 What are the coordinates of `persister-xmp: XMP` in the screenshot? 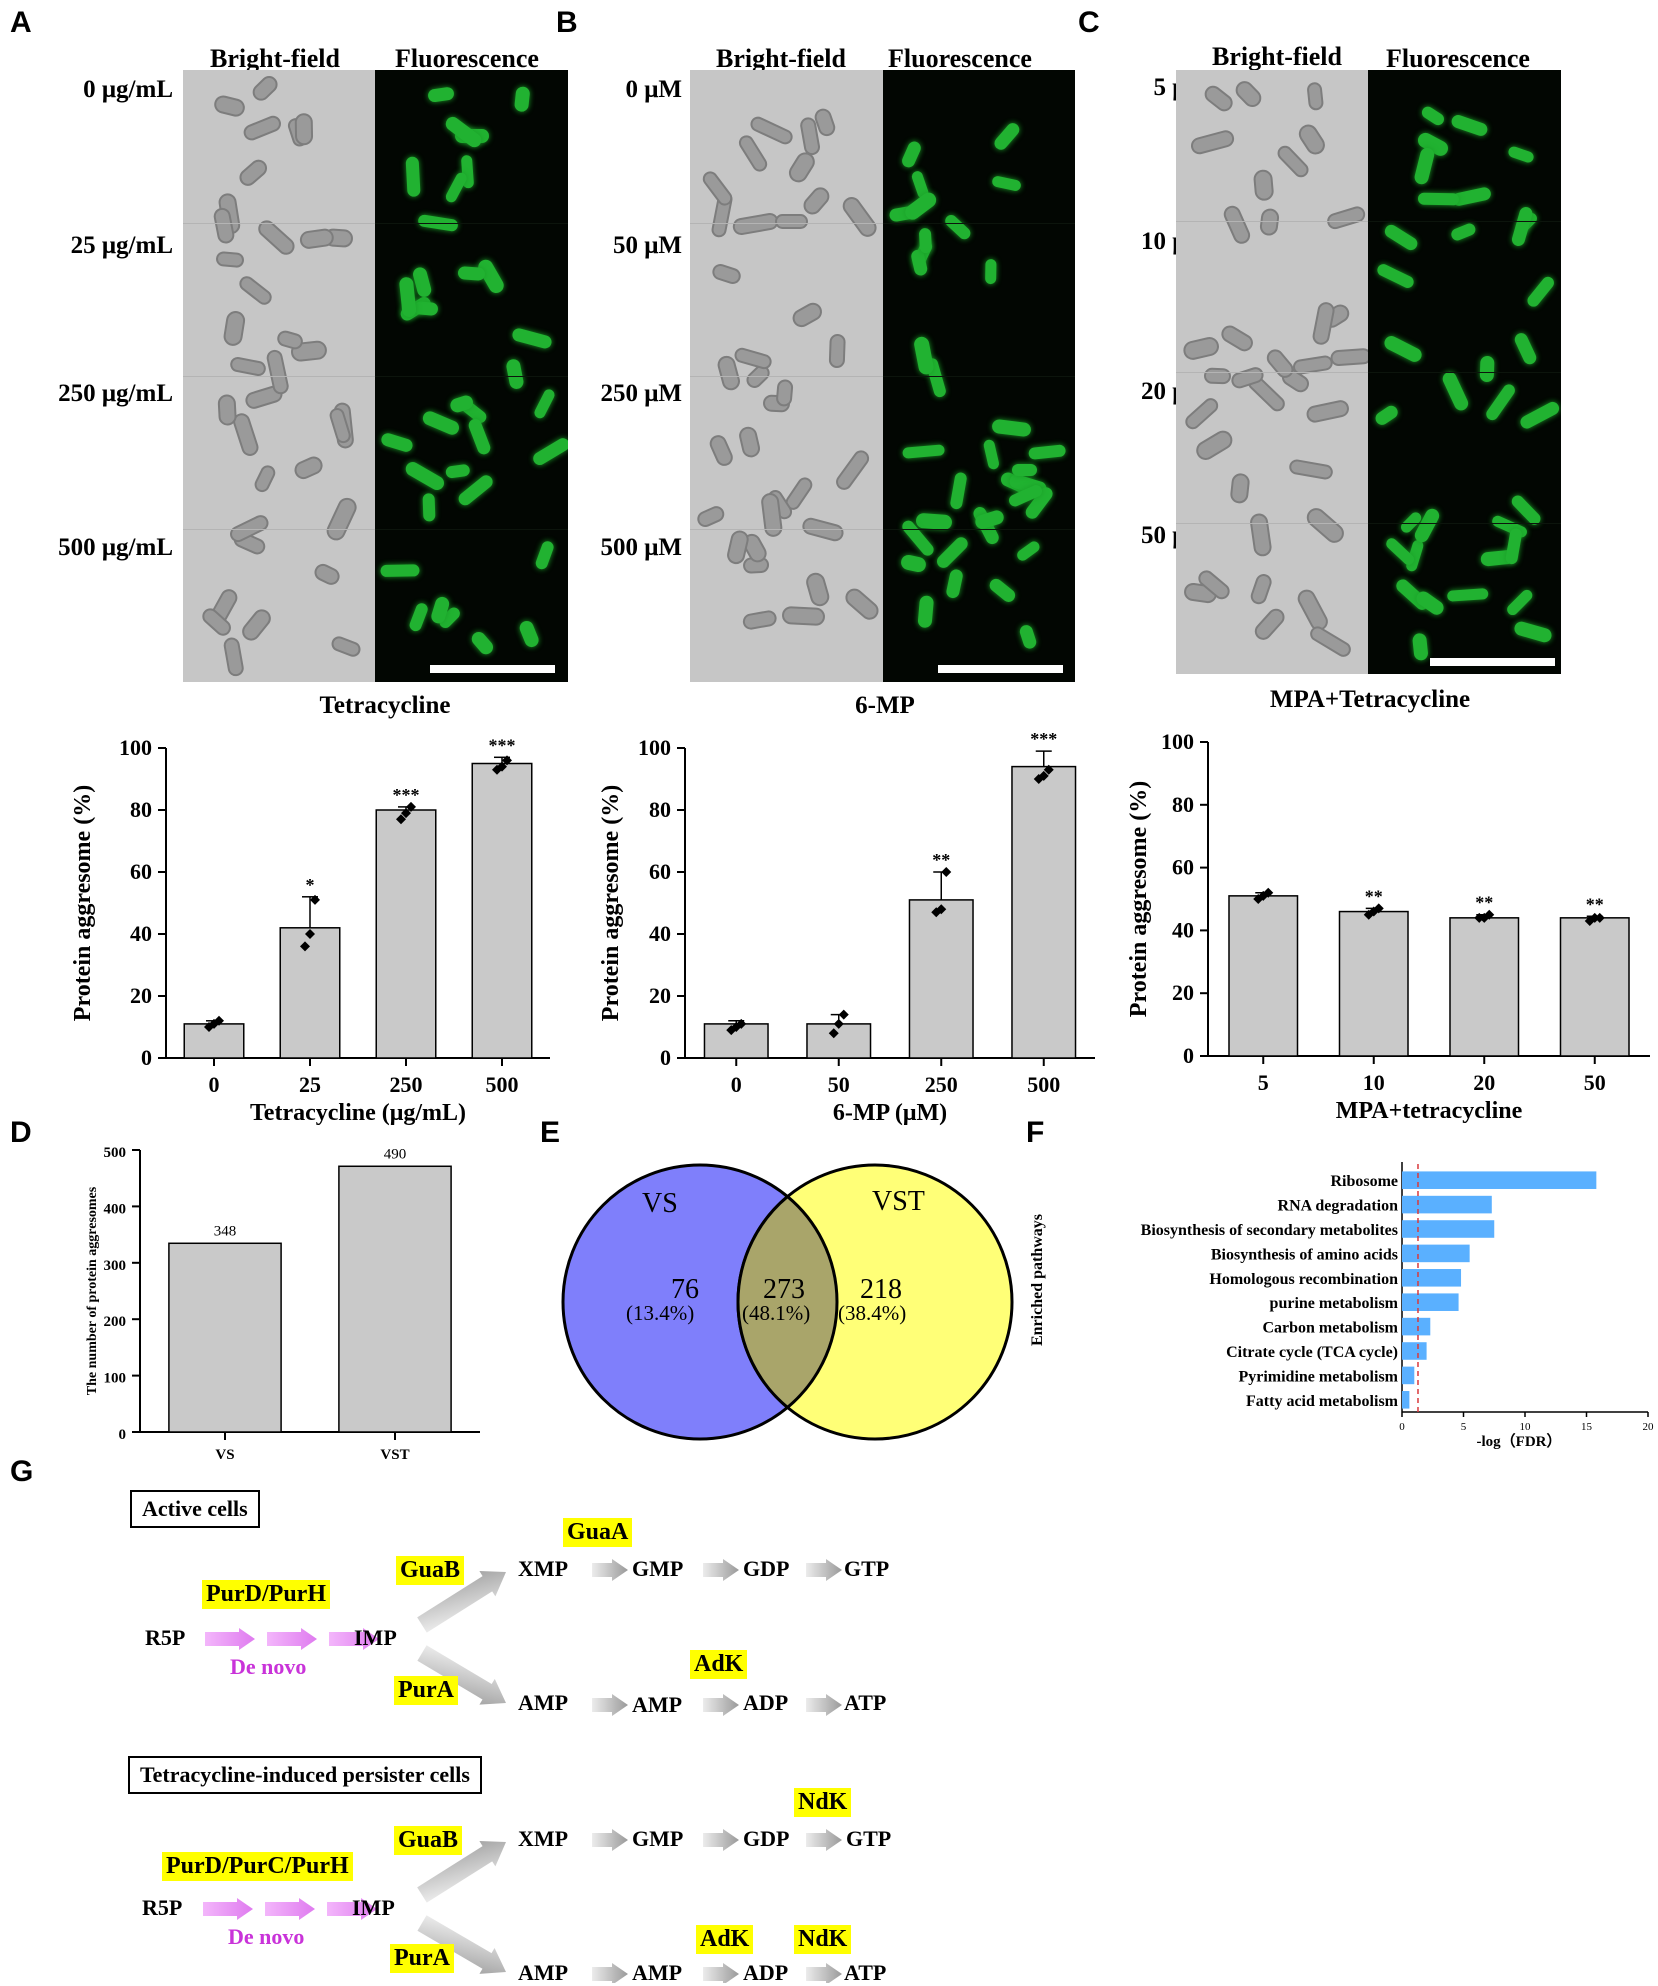 It's located at (543, 1838).